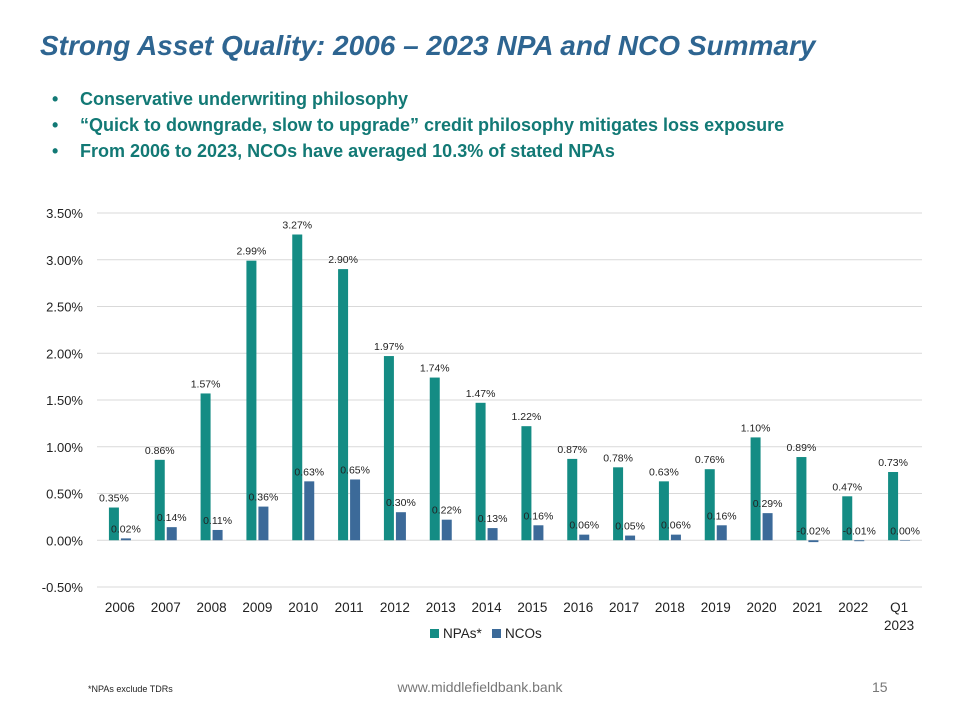 Image resolution: width=960 pixels, height=720 pixels. I want to click on npa-data-label: 0.86%, so click(160, 451).